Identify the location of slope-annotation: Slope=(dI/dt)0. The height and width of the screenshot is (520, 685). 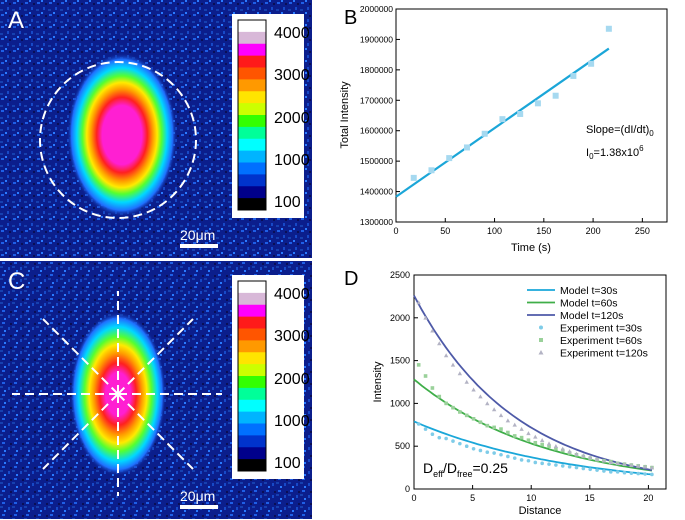
(620, 131).